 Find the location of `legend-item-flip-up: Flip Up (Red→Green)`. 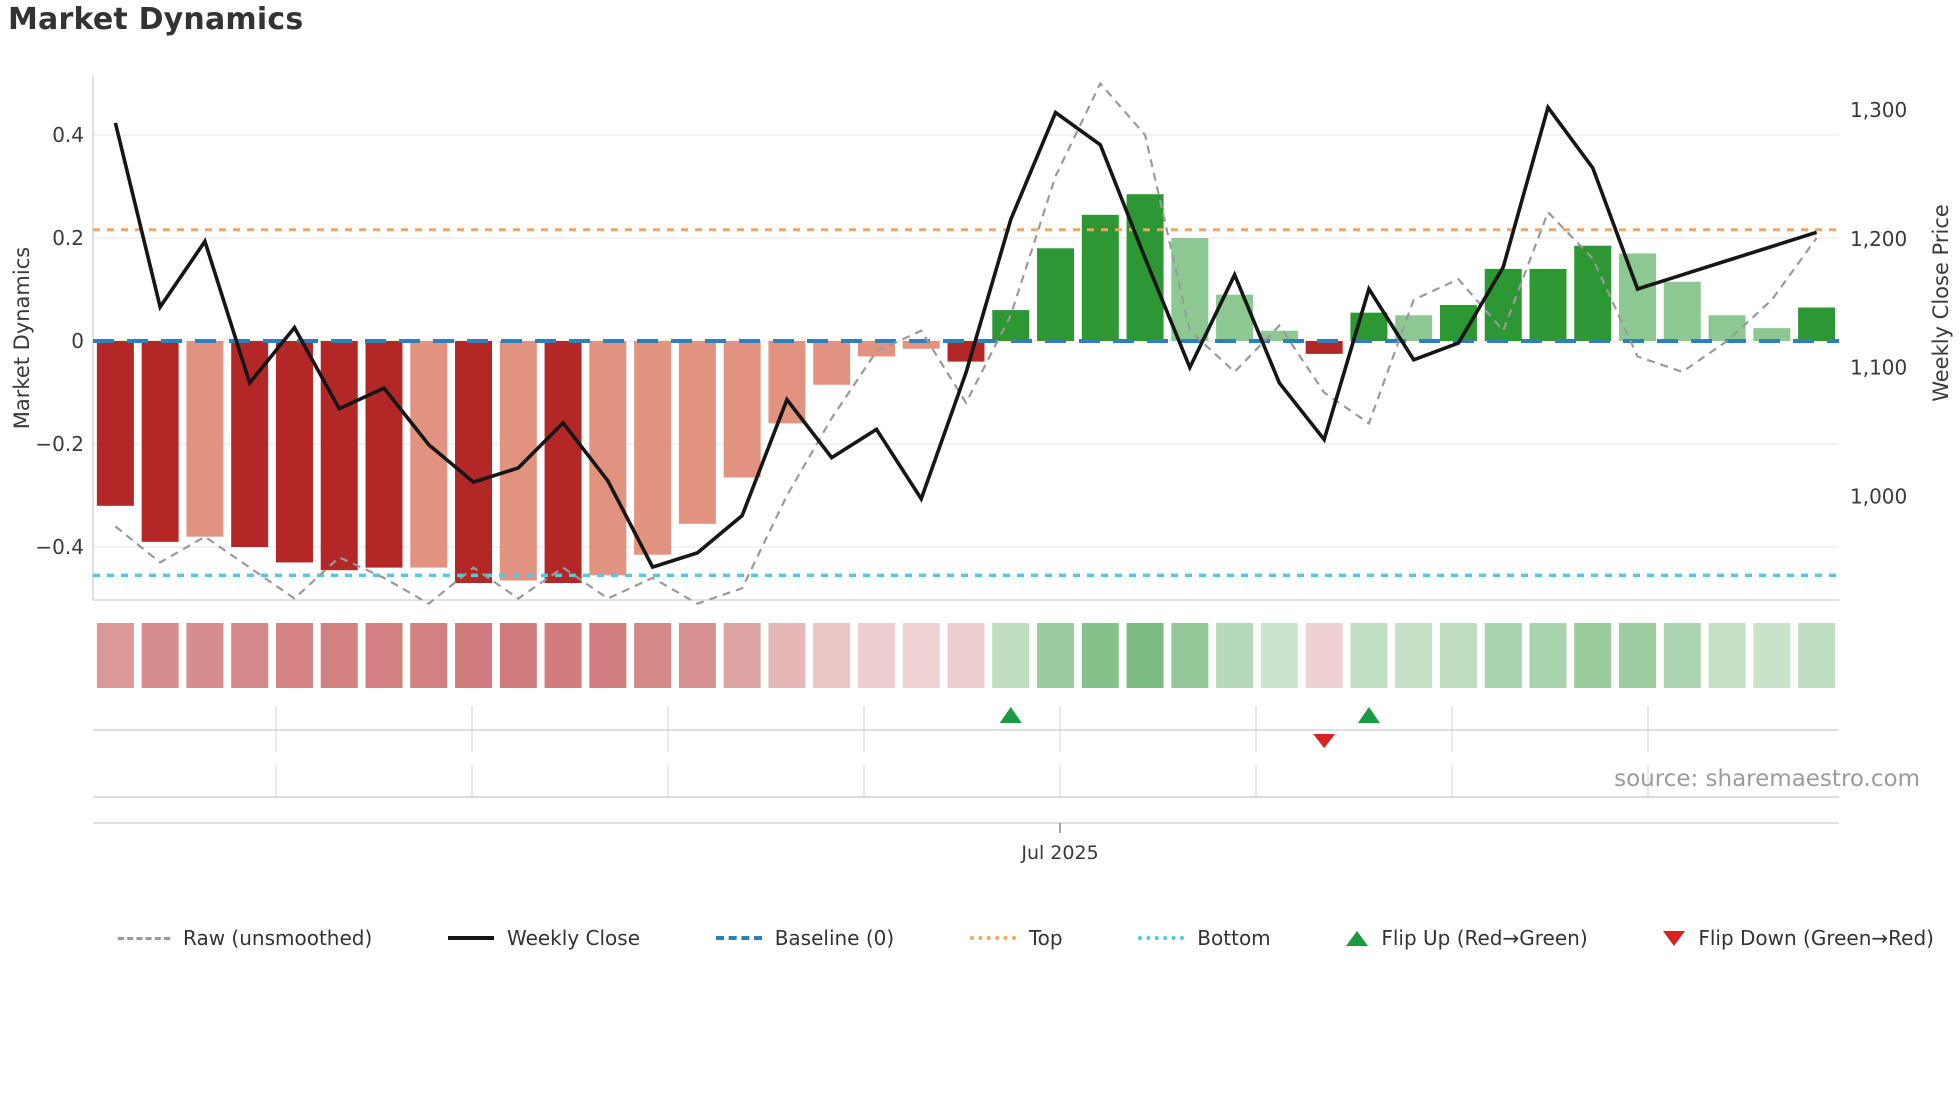

legend-item-flip-up: Flip Up (Red→Green) is located at coordinates (1467, 938).